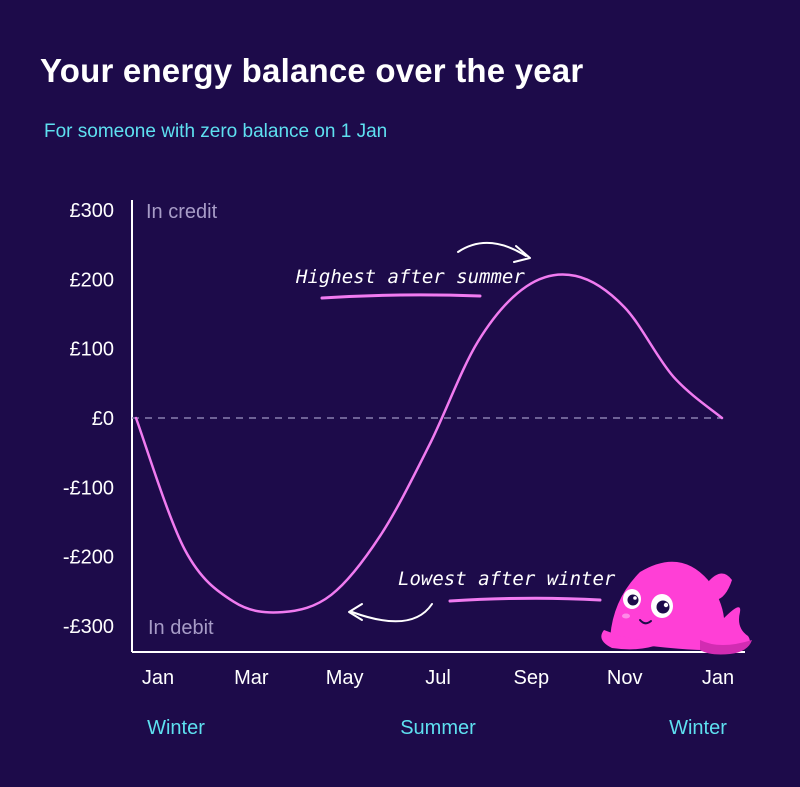  What do you see at coordinates (625, 678) in the screenshot?
I see `x-tick-label: Nov` at bounding box center [625, 678].